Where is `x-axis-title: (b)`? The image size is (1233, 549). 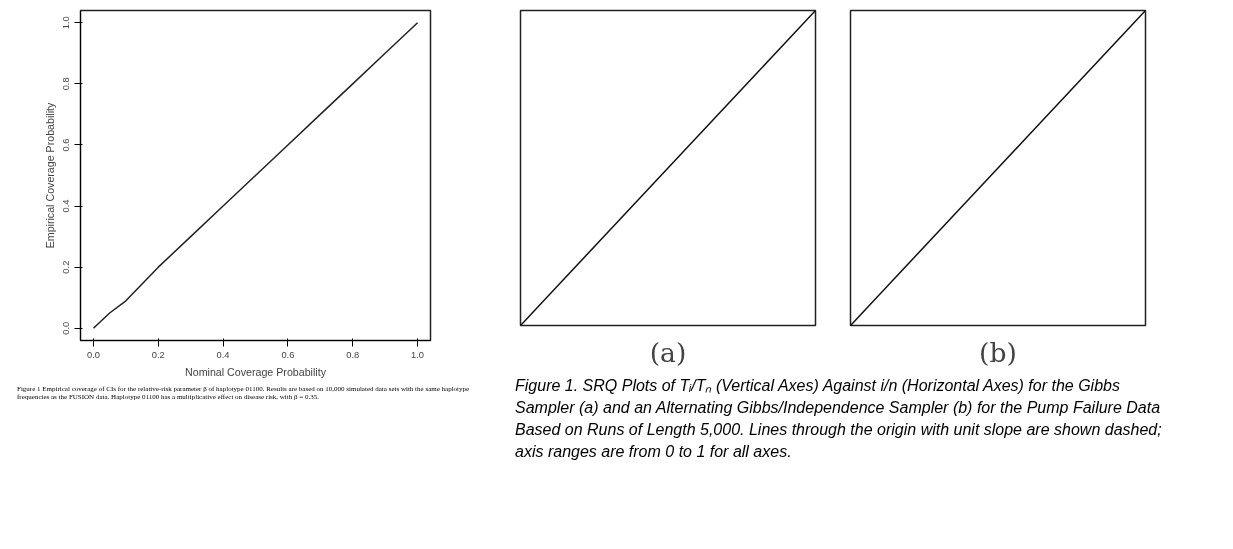 x-axis-title: (b) is located at coordinates (998, 352).